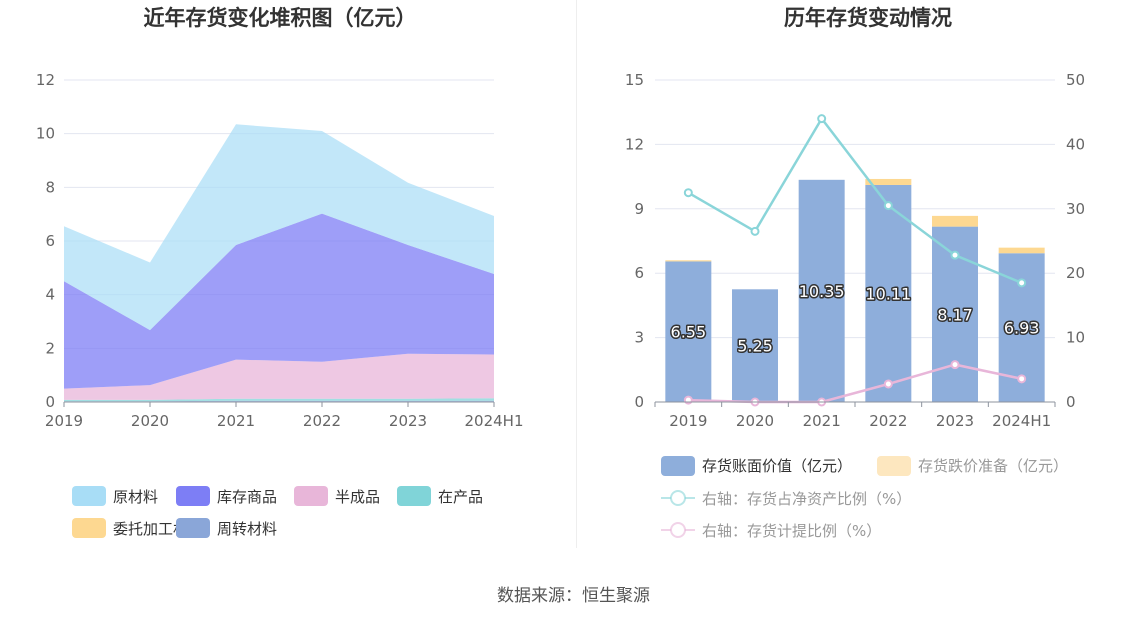 This screenshot has height=619, width=1147. Describe the element at coordinates (888, 421) in the screenshot. I see `bar-x-tick-label: 2022` at that location.